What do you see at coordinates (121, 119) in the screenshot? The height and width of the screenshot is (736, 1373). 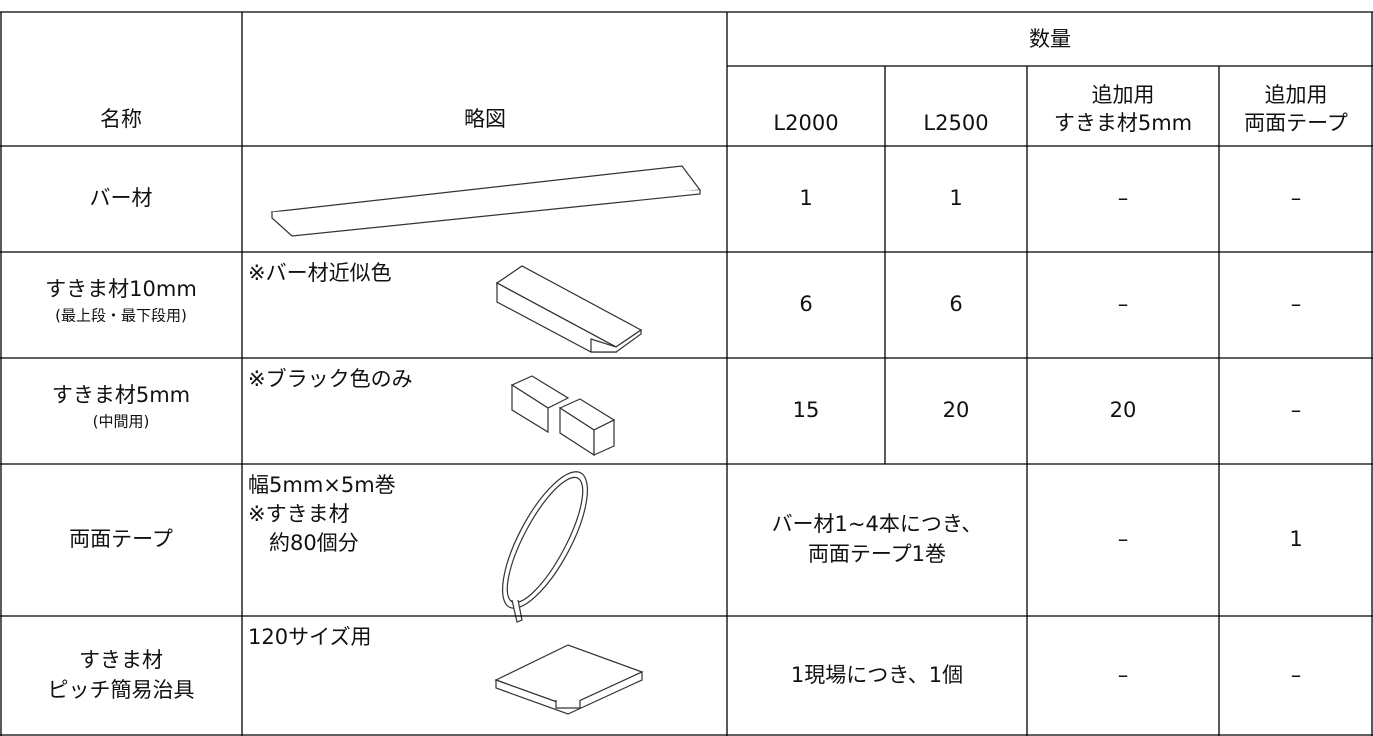 I see `header-name: 名称` at bounding box center [121, 119].